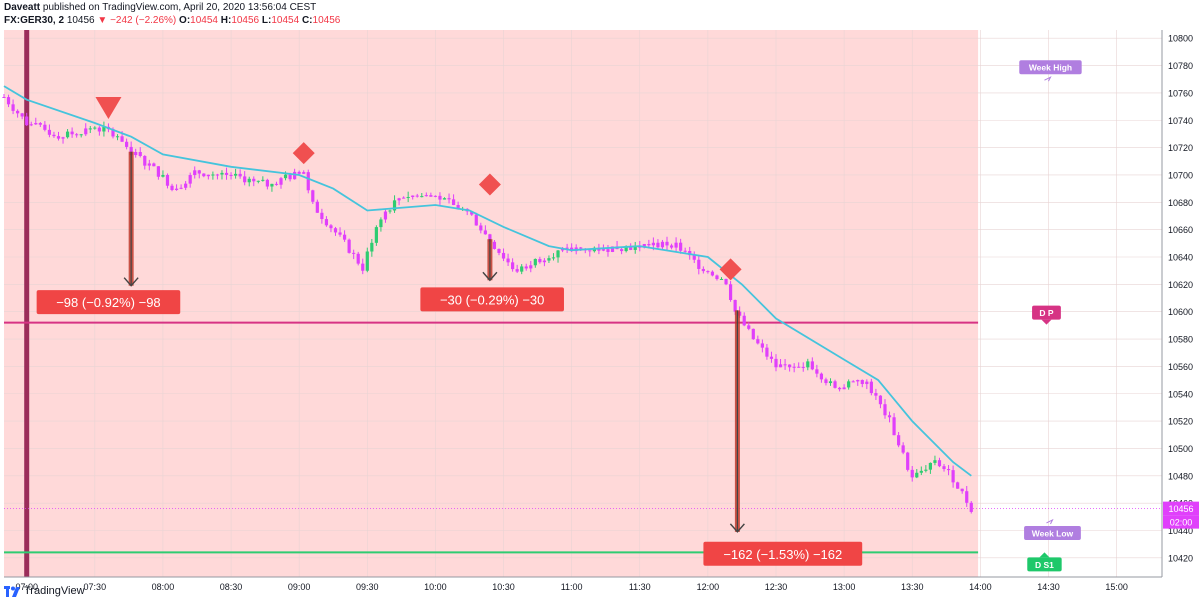 The height and width of the screenshot is (605, 1200). I want to click on sell-triangle-icon, so click(108, 107).